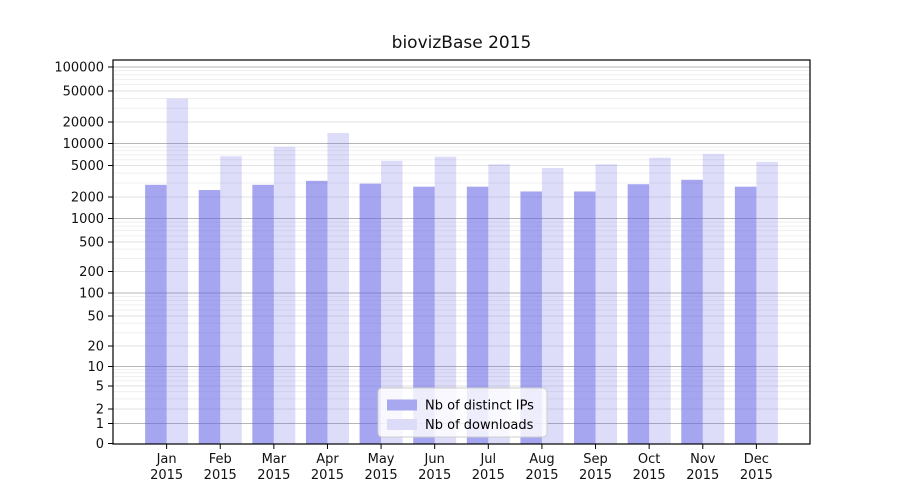 Image resolution: width=900 pixels, height=500 pixels. I want to click on y-tick-label: 10000, so click(83, 144).